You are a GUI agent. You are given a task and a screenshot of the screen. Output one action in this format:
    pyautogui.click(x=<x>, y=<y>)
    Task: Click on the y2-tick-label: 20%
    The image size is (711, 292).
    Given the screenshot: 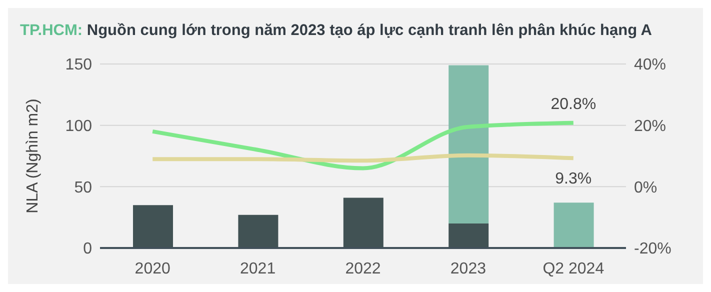 What is the action you would take?
    pyautogui.click(x=650, y=127)
    